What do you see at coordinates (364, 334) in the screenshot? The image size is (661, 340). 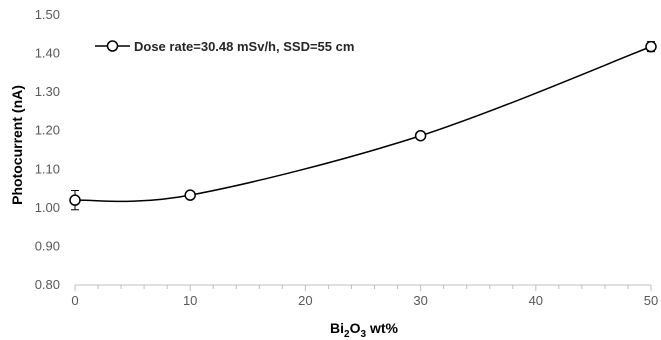 I see `x-axis-title-sub2: 3` at bounding box center [364, 334].